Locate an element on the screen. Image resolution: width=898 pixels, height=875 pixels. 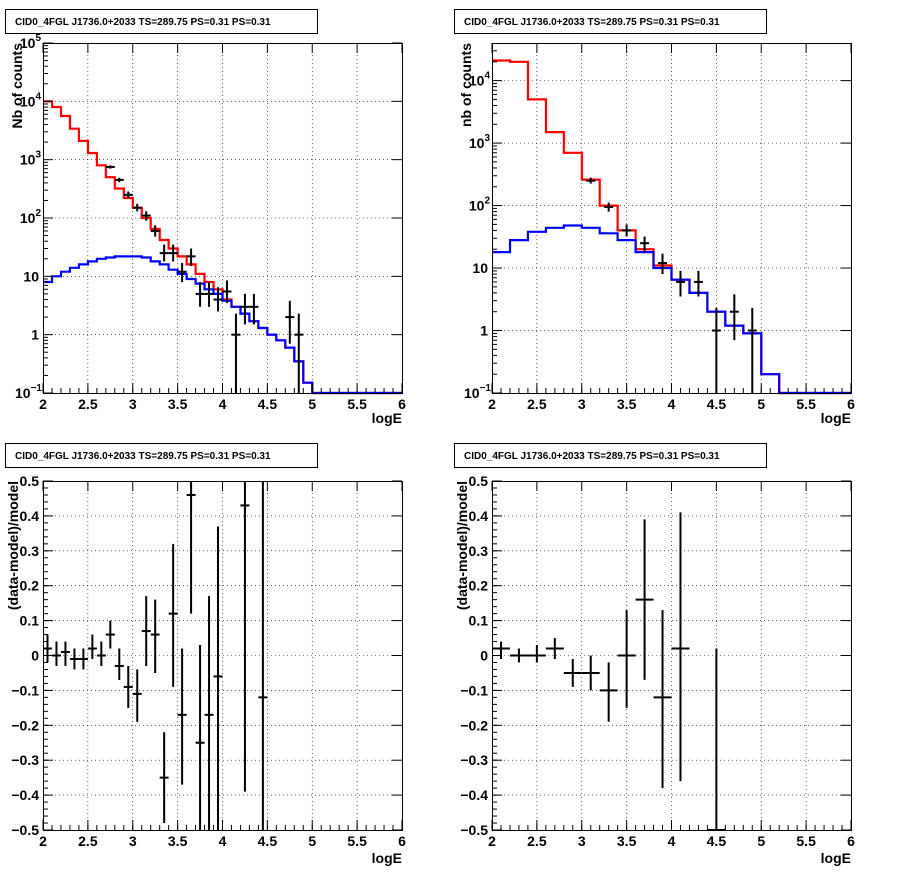
y-tick-label: 10⁵ is located at coordinates (31, 42).